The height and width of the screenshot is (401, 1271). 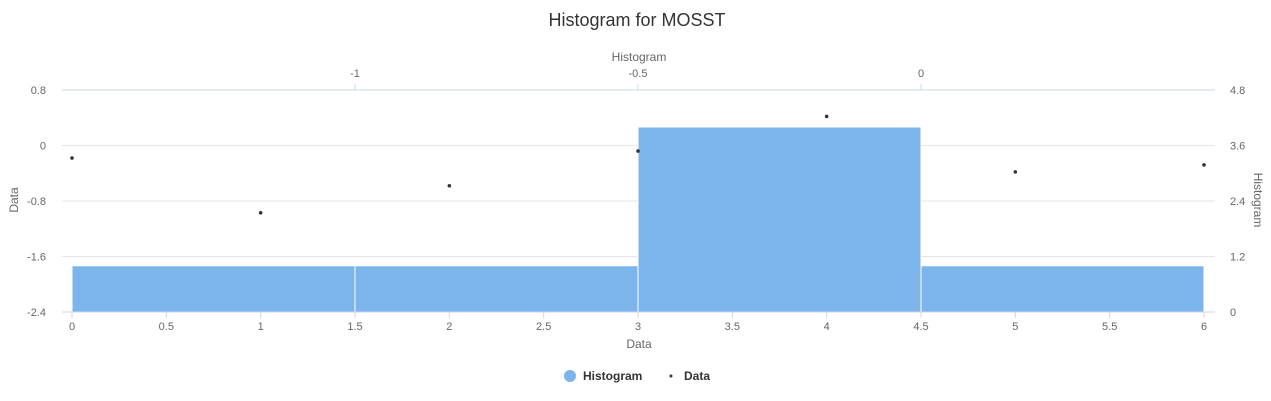 What do you see at coordinates (920, 327) in the screenshot?
I see `x-tick-label: 4.5` at bounding box center [920, 327].